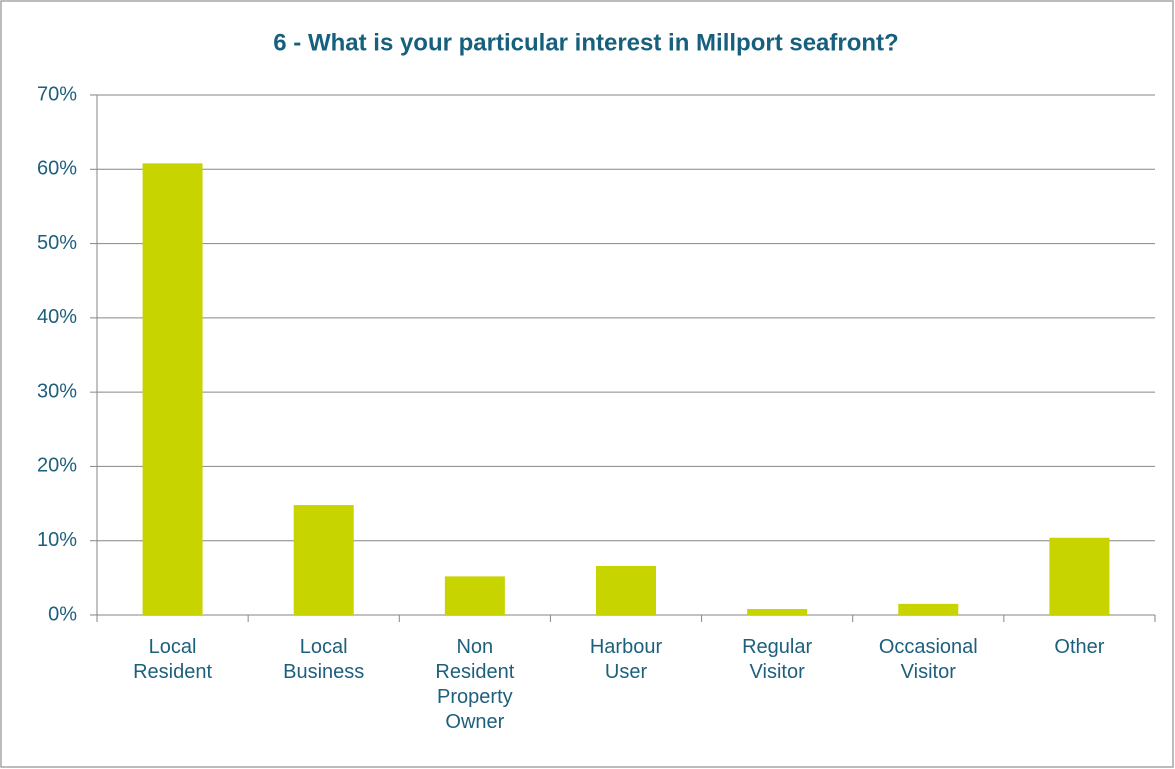 This screenshot has height=769, width=1175. Describe the element at coordinates (57, 391) in the screenshot. I see `y-tick-label: 30%` at that location.